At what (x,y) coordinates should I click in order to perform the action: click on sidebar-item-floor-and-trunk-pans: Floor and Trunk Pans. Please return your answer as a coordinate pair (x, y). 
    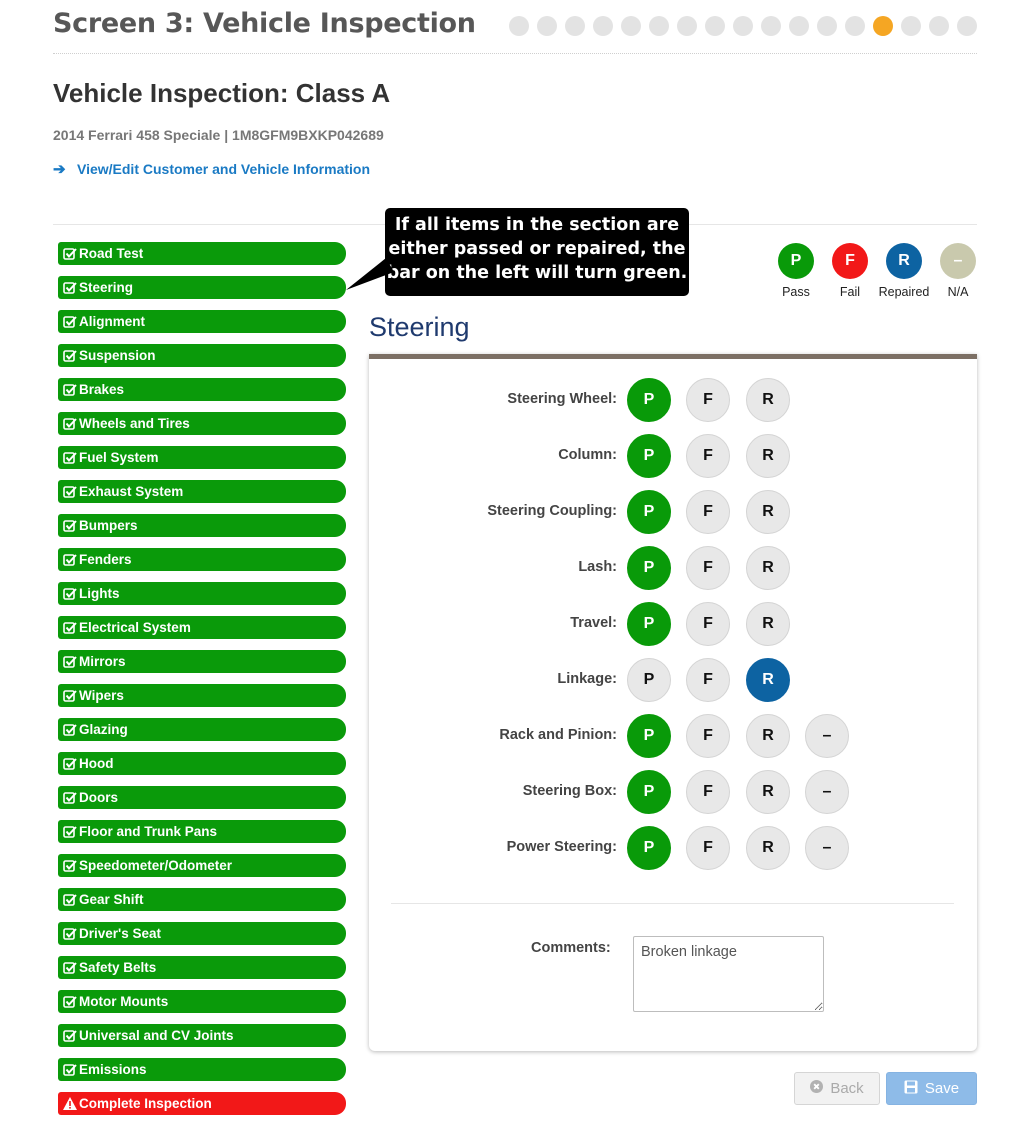
    Looking at the image, I should click on (202, 831).